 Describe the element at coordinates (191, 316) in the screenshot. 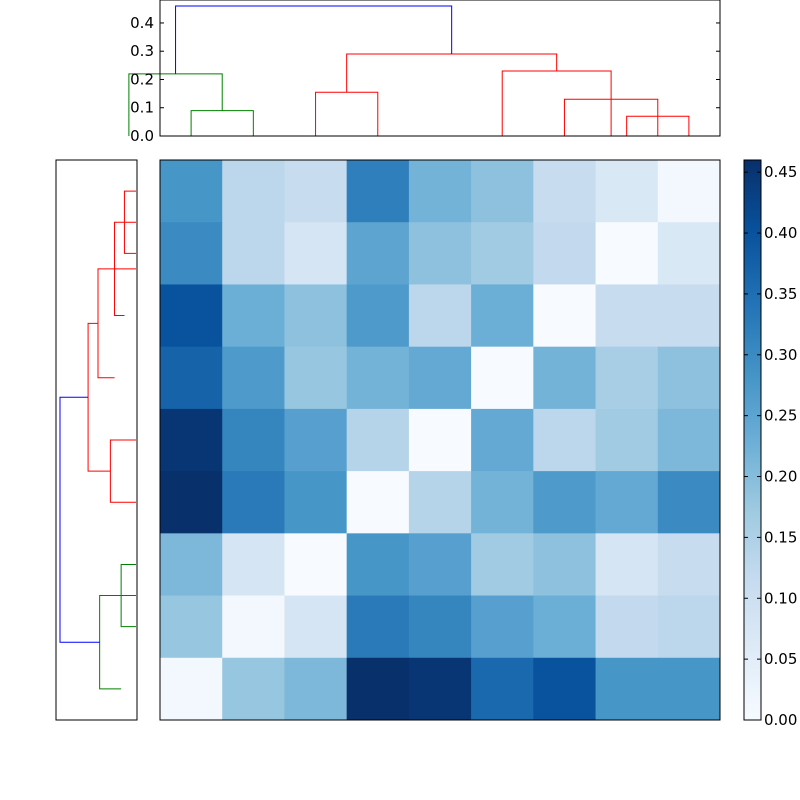

I see `heatmap-cell-r2-c0` at that location.